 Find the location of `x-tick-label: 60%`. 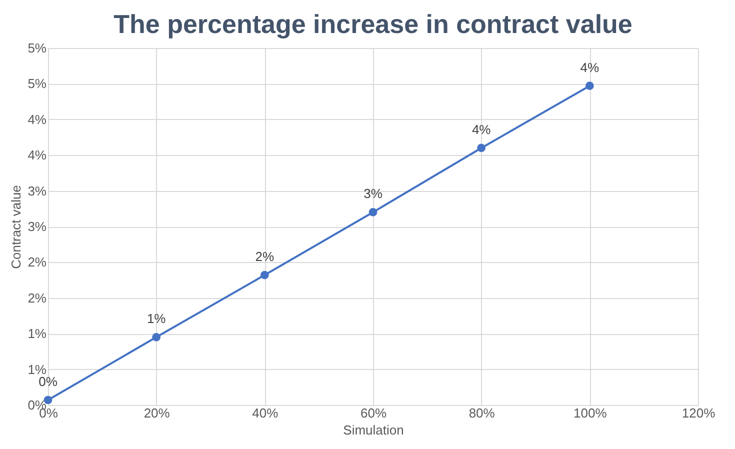

x-tick-label: 60% is located at coordinates (373, 413).